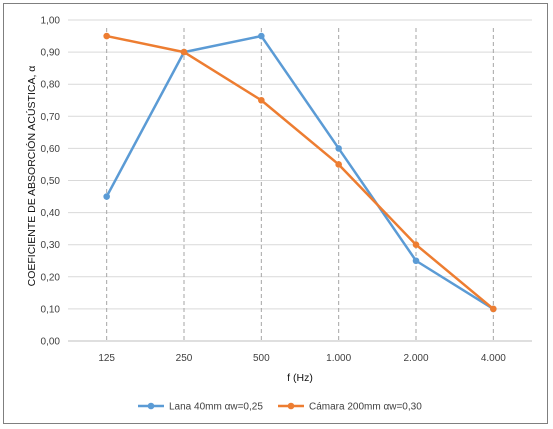 The height and width of the screenshot is (429, 553). I want to click on y-tick-label: 0,50, so click(51, 181).